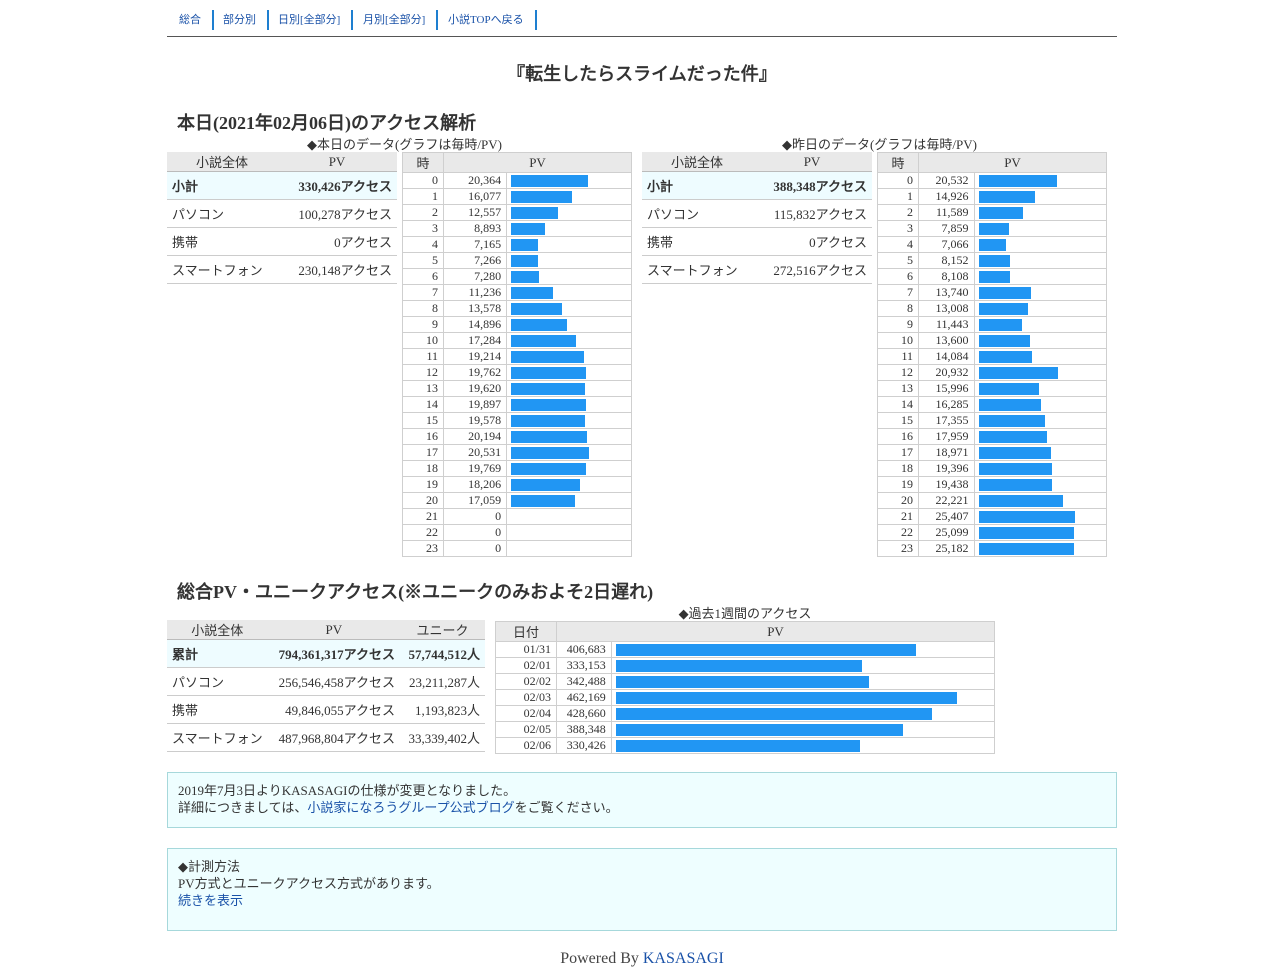  What do you see at coordinates (584, 649) in the screenshot?
I see `pv-value: 406,683` at bounding box center [584, 649].